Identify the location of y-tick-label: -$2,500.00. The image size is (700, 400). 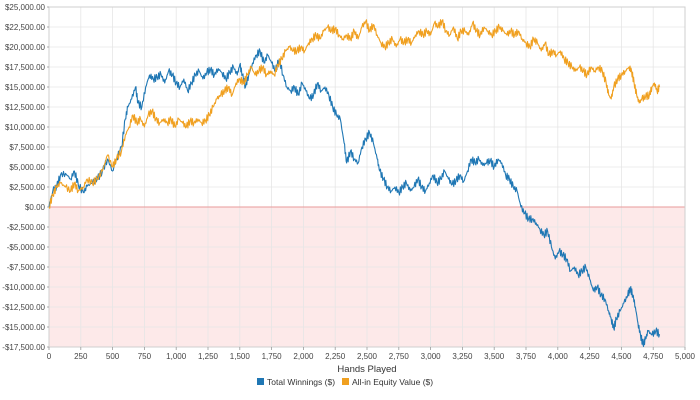
(26, 227).